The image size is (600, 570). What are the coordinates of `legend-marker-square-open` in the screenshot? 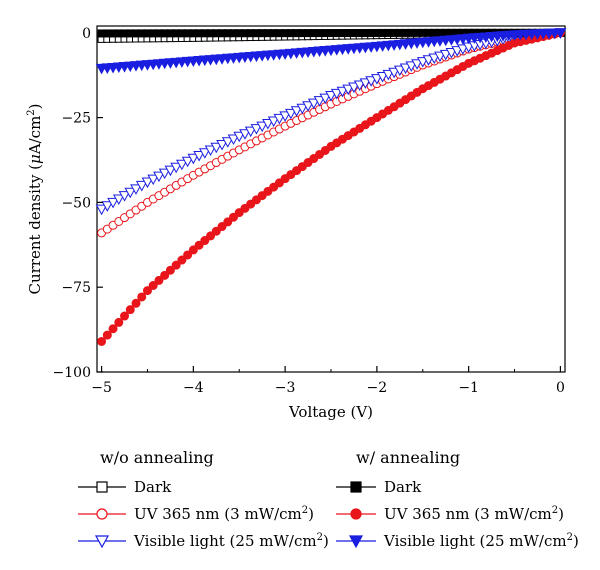 It's located at (102, 487).